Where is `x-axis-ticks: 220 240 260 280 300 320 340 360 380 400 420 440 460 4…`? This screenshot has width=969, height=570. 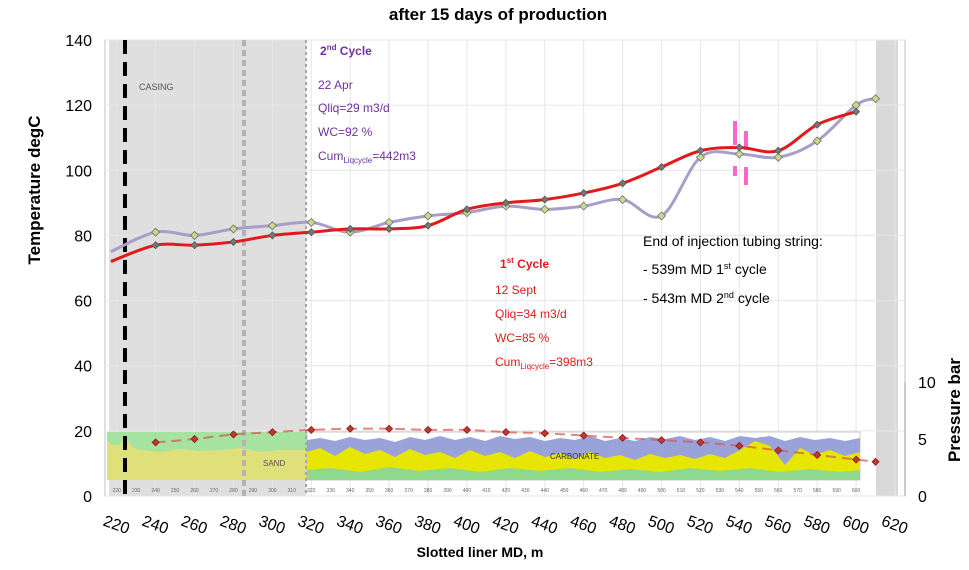
x-axis-ticks: 220 240 260 280 300 320 340 360 380 400 420 440 460 4… is located at coordinates (505, 525).